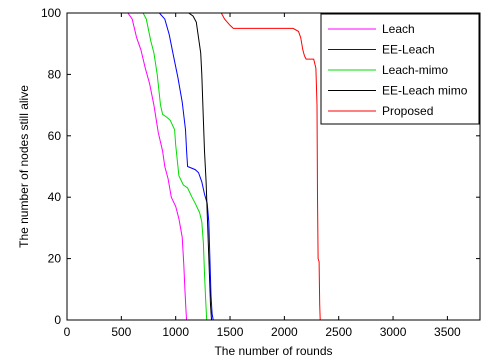 The image size is (493, 361). What do you see at coordinates (57, 320) in the screenshot?
I see `y-tick-label: 0` at bounding box center [57, 320].